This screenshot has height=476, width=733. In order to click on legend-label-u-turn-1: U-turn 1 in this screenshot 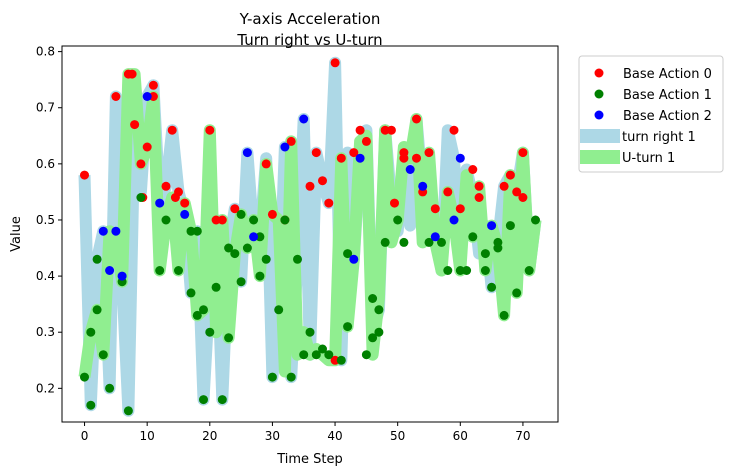, I will do `click(648, 158)`.